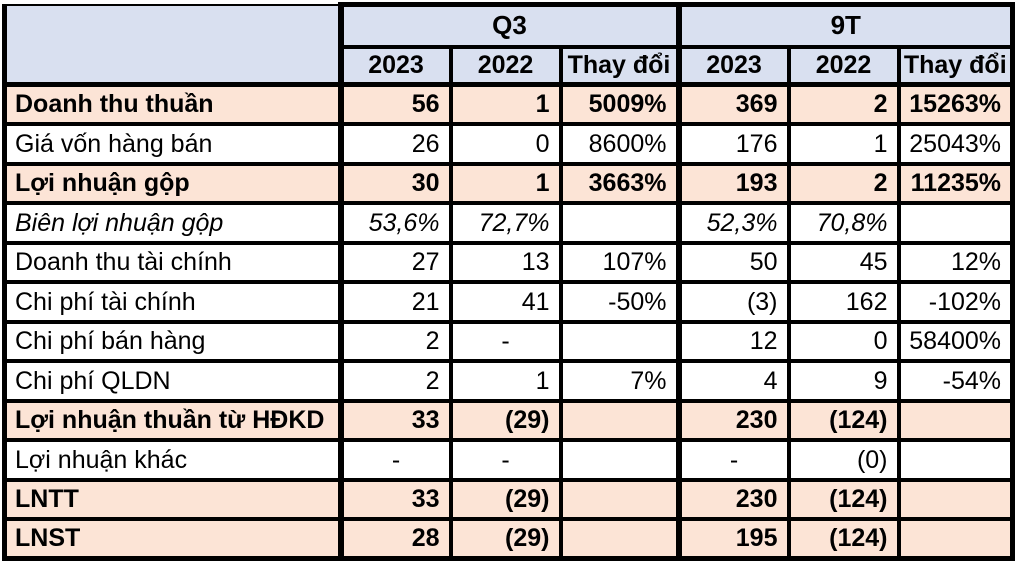 This screenshot has height=574, width=1016. What do you see at coordinates (956, 381) in the screenshot?
I see `cell-value: -54%` at bounding box center [956, 381].